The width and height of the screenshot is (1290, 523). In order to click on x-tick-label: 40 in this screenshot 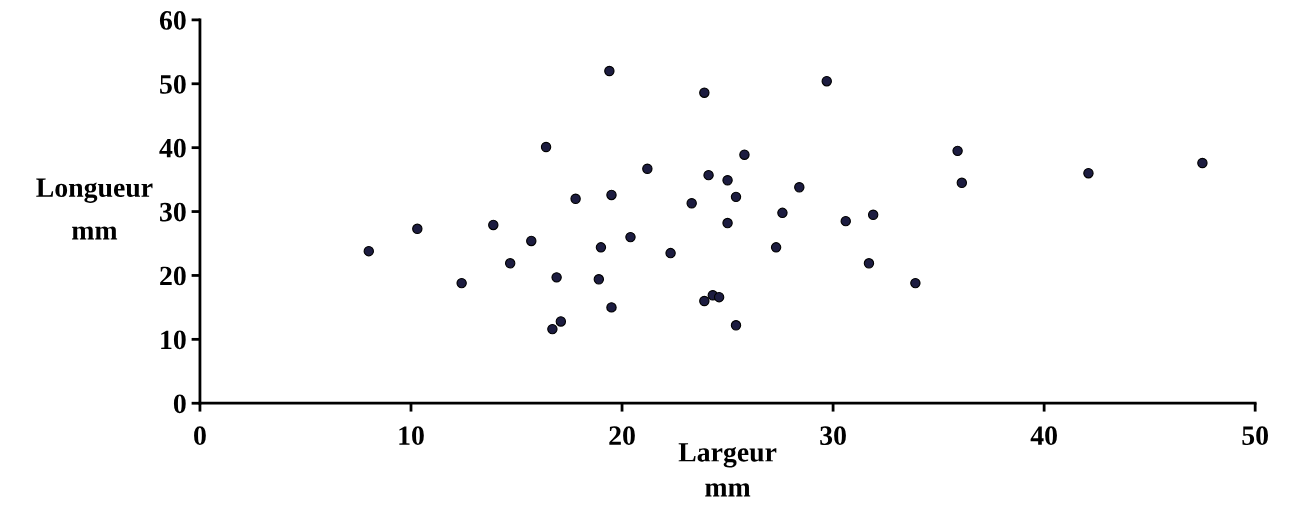, I will do `click(1043, 435)`.